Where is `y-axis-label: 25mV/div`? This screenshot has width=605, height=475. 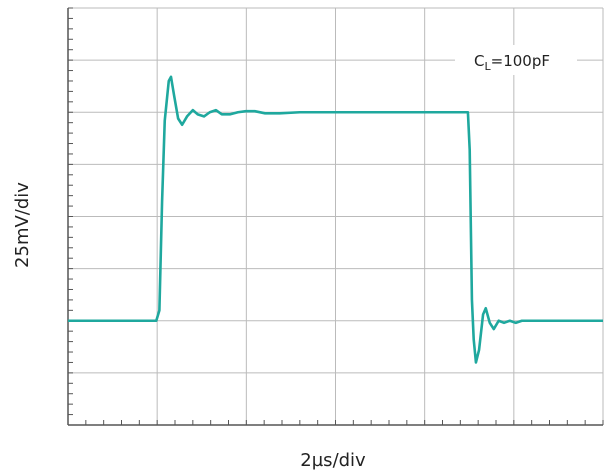 y-axis-label: 25mV/div is located at coordinates (22, 225).